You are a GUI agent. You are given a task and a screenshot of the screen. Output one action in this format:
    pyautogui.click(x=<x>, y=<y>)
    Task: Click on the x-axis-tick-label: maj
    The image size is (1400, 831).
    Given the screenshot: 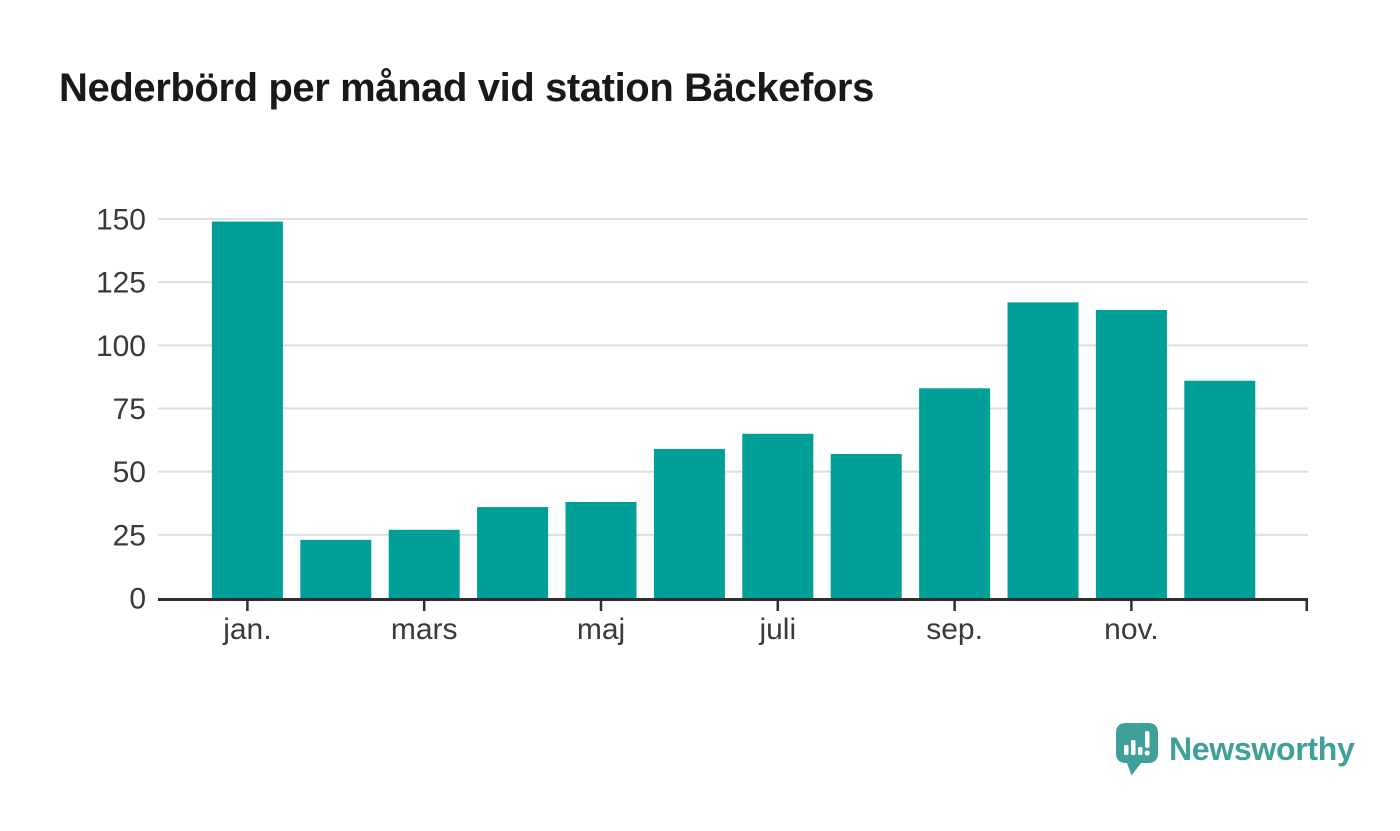 What is the action you would take?
    pyautogui.click(x=601, y=629)
    